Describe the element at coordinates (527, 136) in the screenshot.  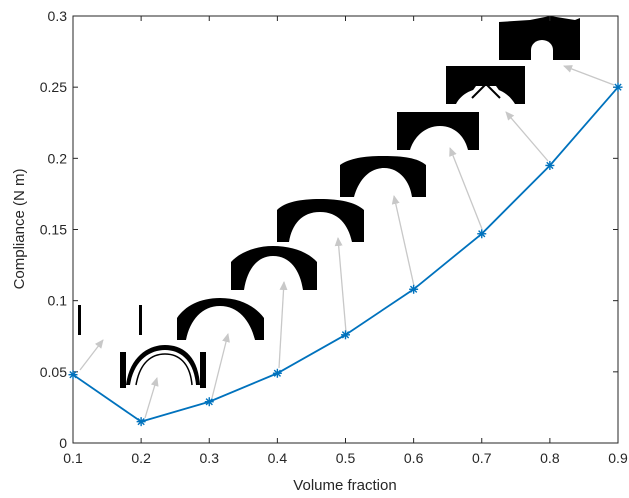
I see `arrow-0.8` at that location.